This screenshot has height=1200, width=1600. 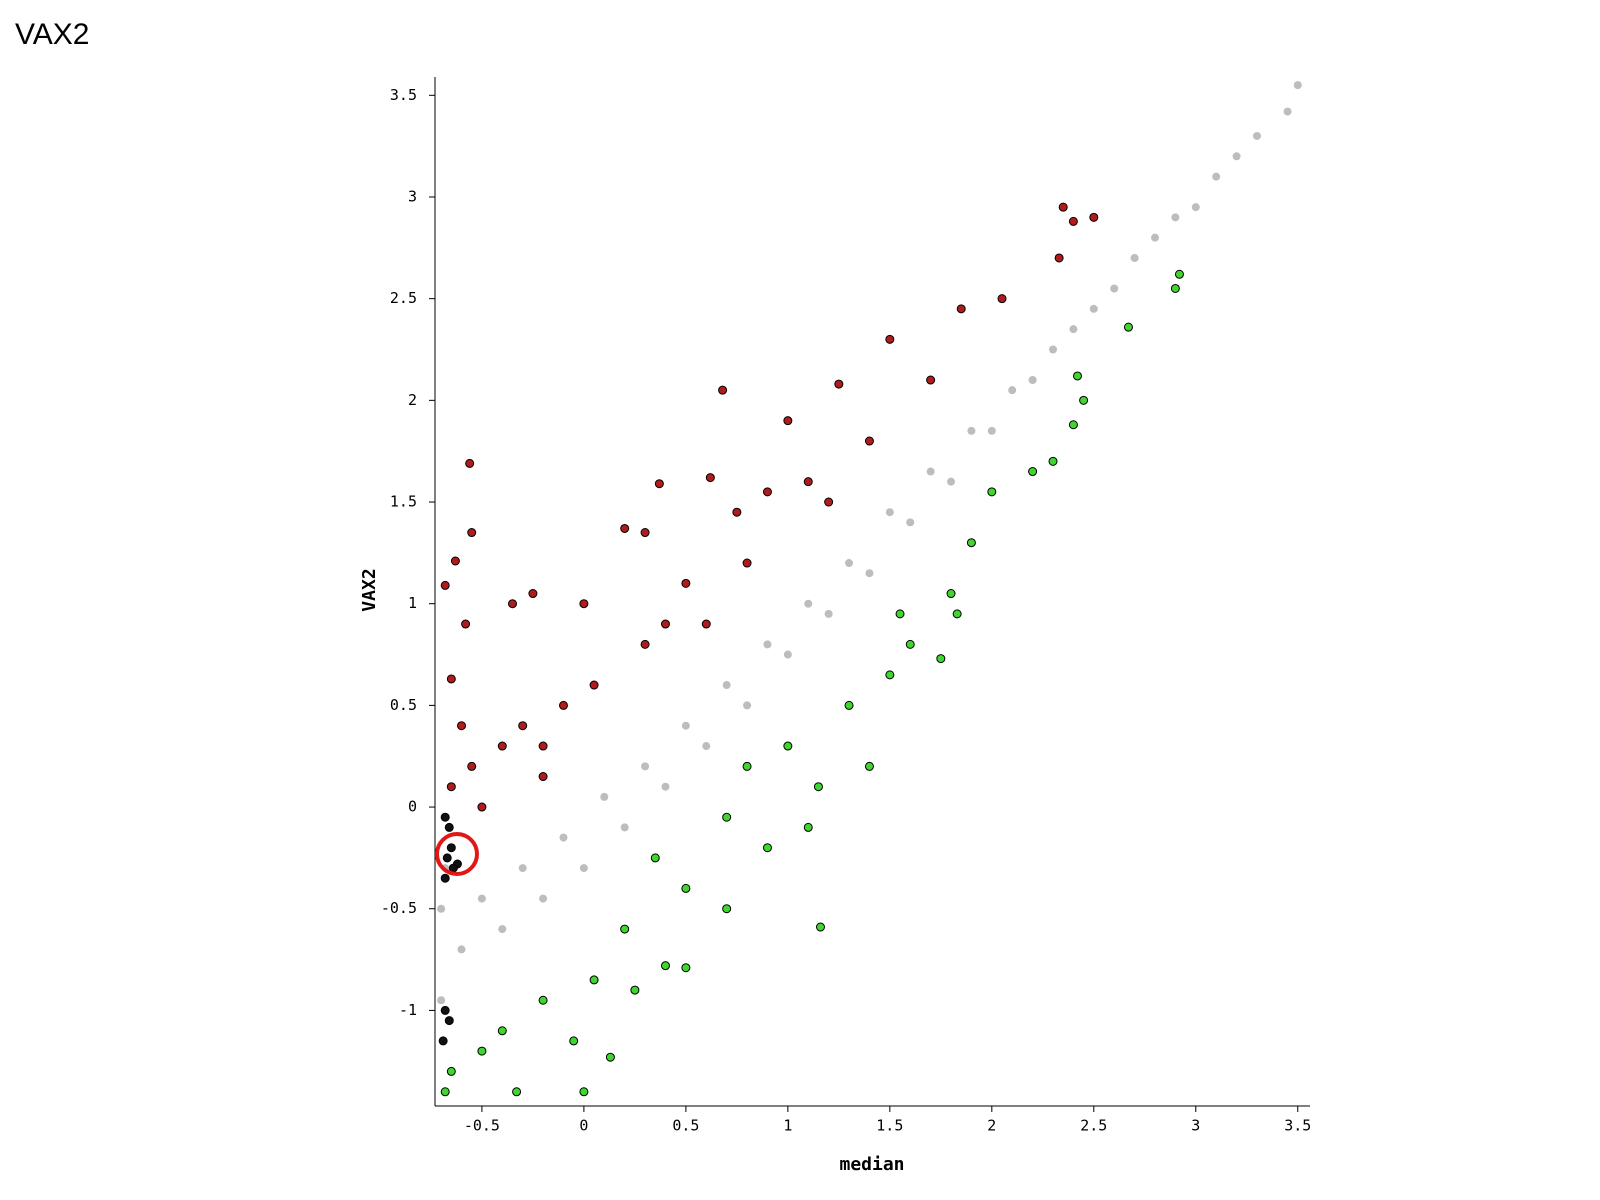 What do you see at coordinates (412, 603) in the screenshot?
I see `y-tick-label: 1` at bounding box center [412, 603].